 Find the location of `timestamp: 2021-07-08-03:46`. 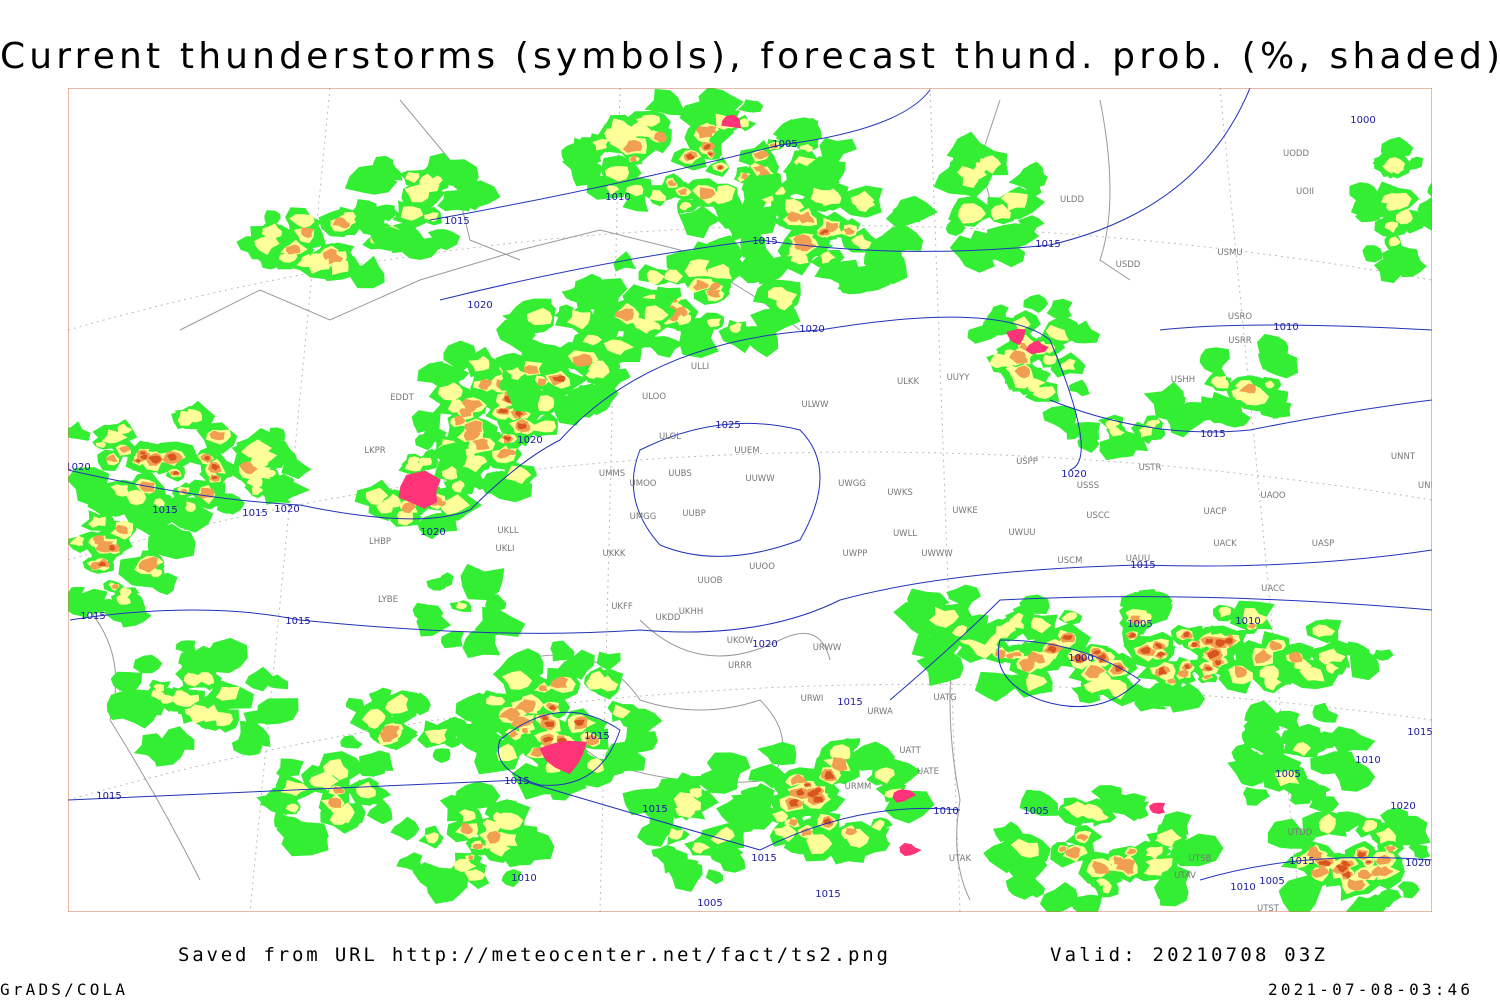

timestamp: 2021-07-08-03:46 is located at coordinates (1369, 989).